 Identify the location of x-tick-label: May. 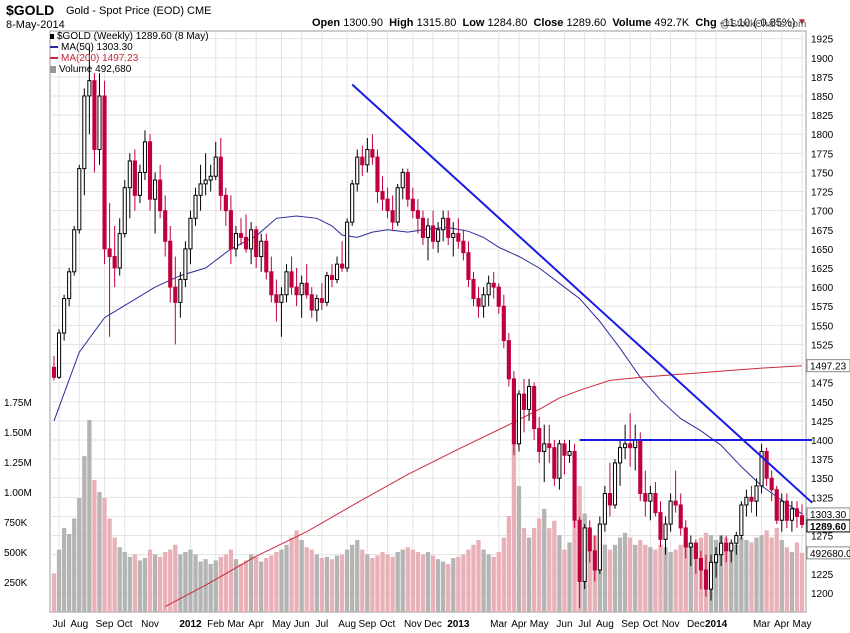
(539, 624).